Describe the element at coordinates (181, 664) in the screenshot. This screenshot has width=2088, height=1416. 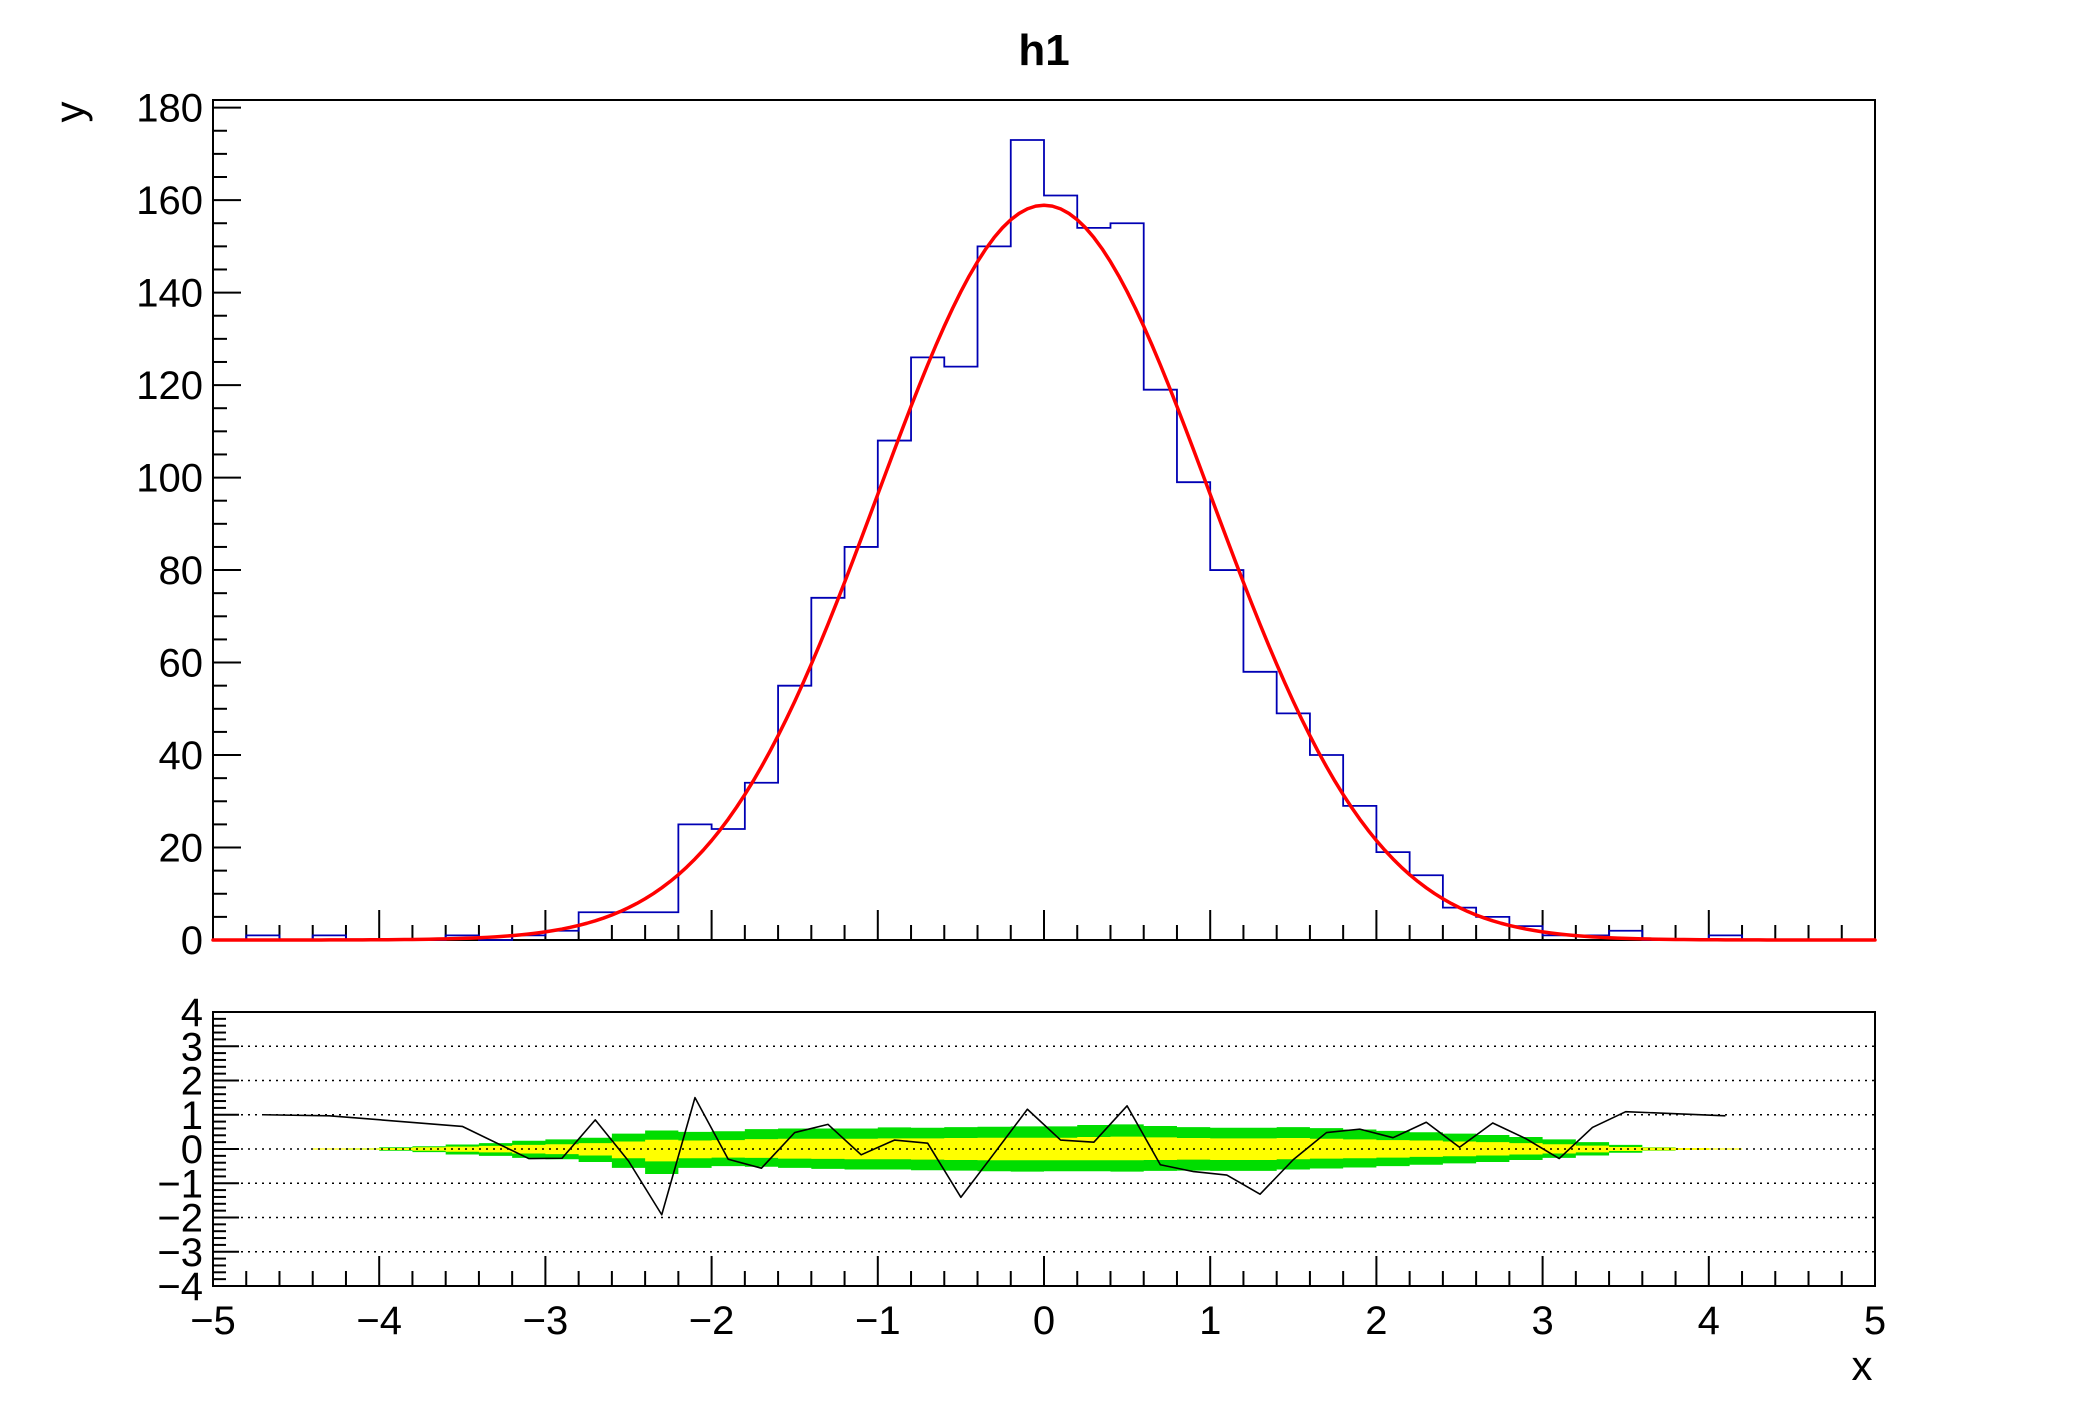
I see `svg-text: 60` at that location.